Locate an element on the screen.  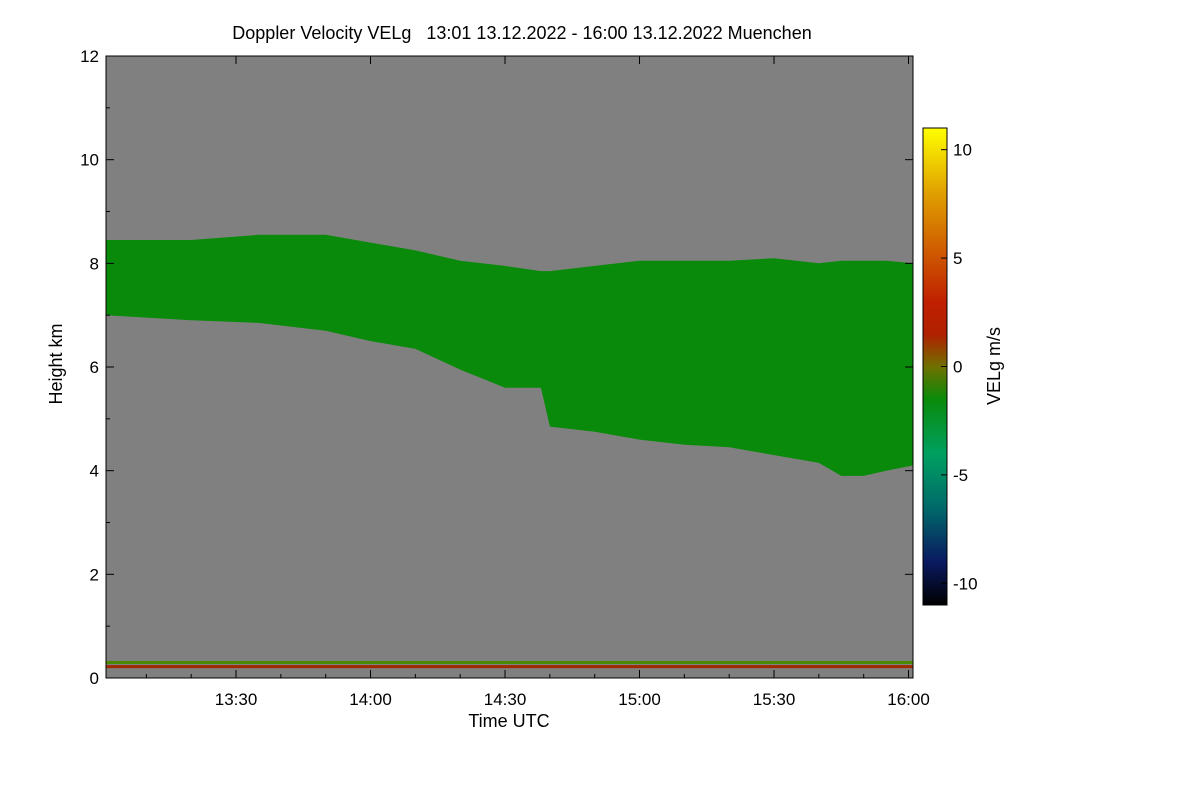
near-ground-bands is located at coordinates (509, 664).